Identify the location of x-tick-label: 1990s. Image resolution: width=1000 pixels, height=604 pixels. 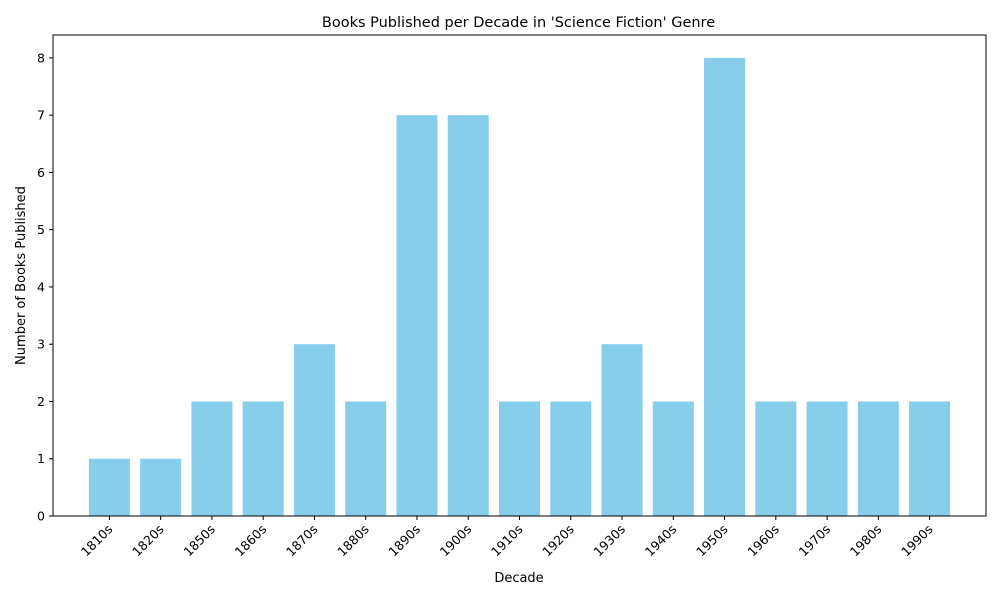
(917, 541).